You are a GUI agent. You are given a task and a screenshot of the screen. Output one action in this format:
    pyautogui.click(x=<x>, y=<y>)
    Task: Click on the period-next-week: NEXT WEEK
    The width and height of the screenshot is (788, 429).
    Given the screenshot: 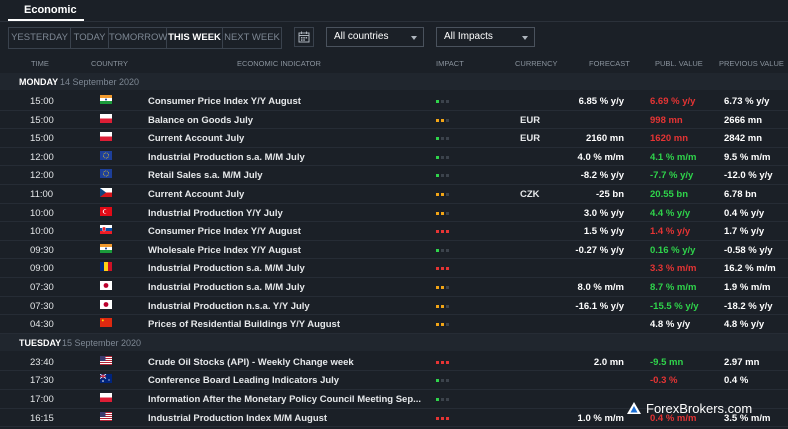 What is the action you would take?
    pyautogui.click(x=252, y=37)
    